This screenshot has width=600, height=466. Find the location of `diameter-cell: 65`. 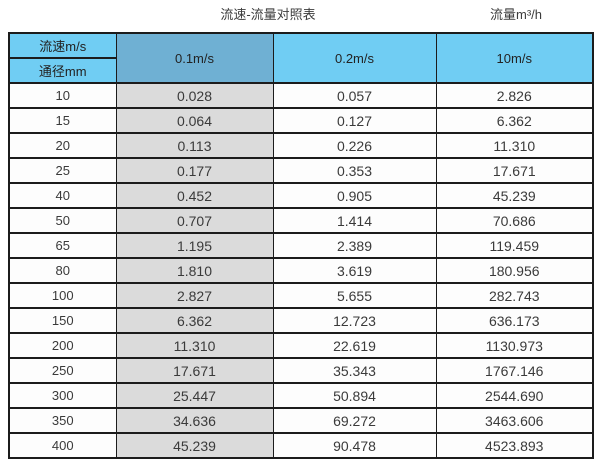

diameter-cell: 65 is located at coordinates (62, 245).